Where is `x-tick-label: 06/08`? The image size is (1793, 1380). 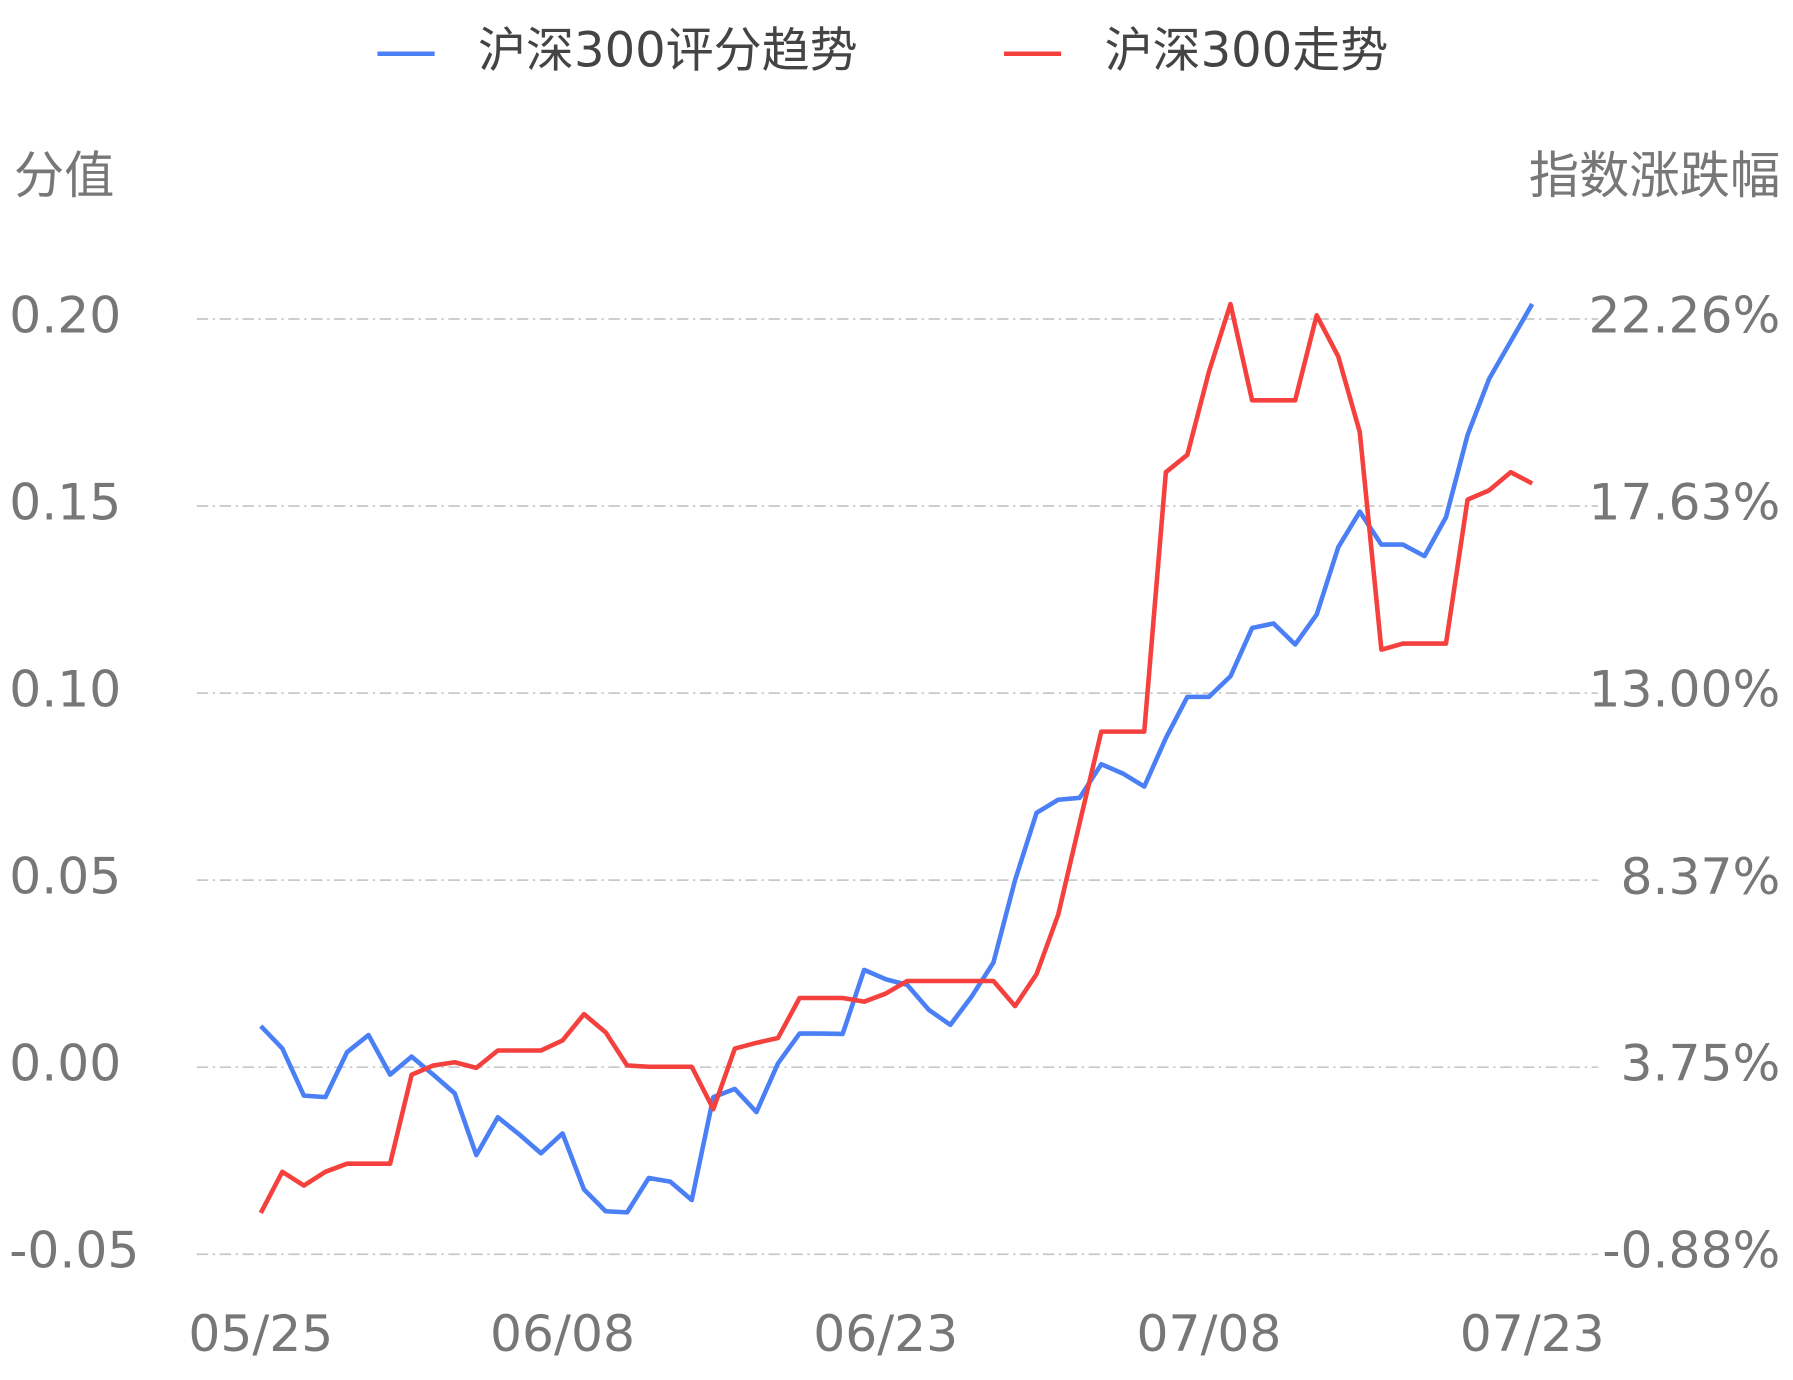 x-tick-label: 06/08 is located at coordinates (562, 1333).